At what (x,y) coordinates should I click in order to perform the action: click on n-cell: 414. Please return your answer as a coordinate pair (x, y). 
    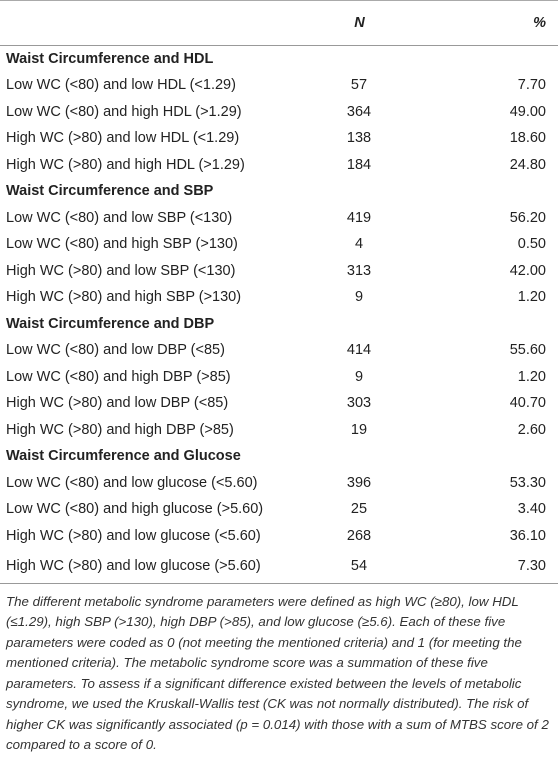
    Looking at the image, I should click on (359, 350).